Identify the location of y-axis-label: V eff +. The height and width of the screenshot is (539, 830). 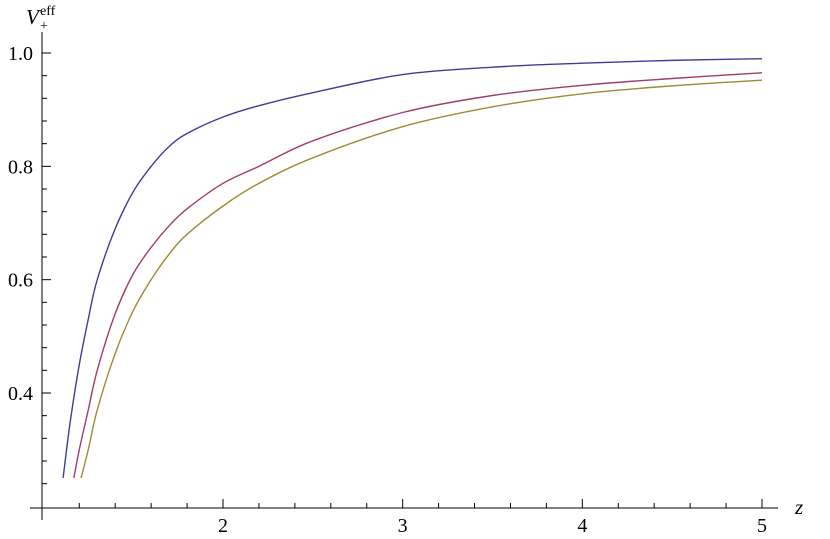
(41, 19).